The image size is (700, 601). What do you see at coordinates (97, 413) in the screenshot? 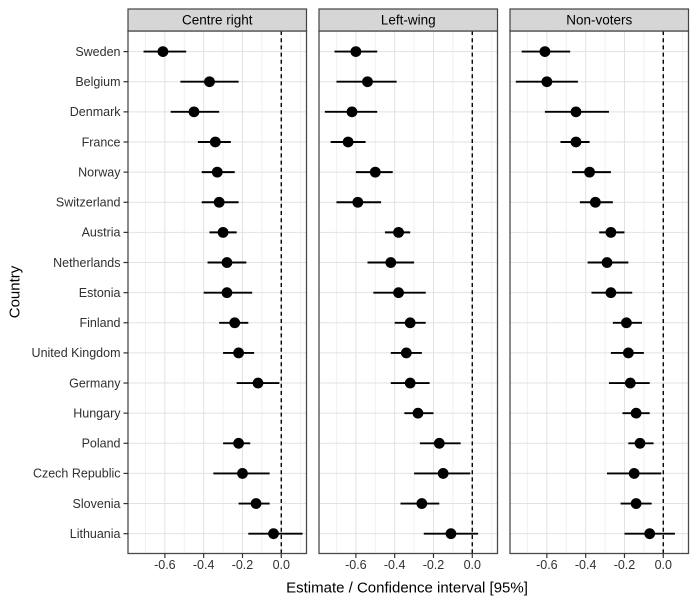
I see `country-label: Hungary` at bounding box center [97, 413].